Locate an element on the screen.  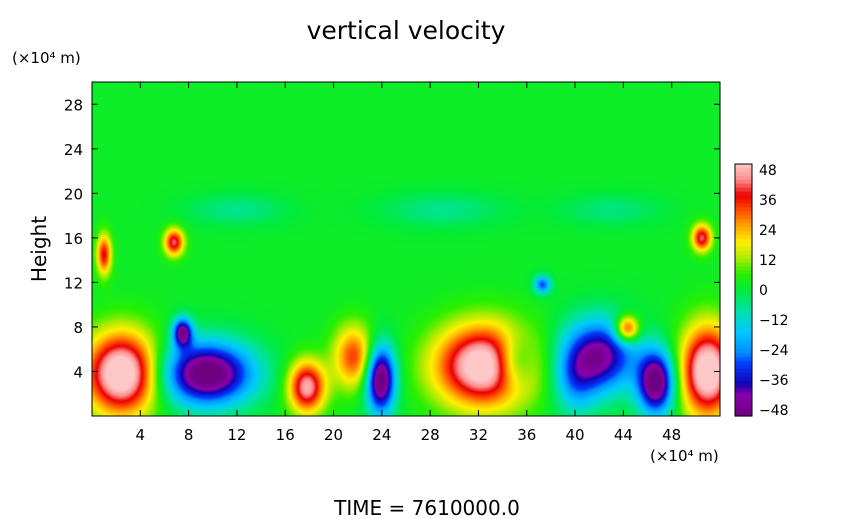
colorbar-frame is located at coordinates (743, 290).